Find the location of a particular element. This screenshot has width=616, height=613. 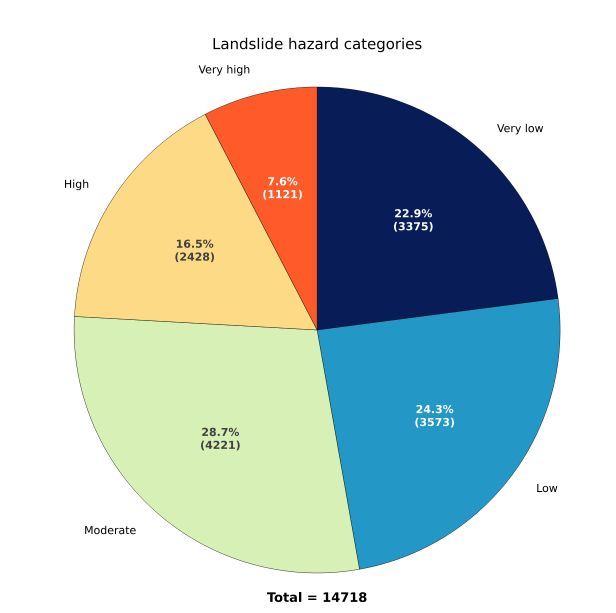

data-label: 7.6% (1121) is located at coordinates (282, 188).